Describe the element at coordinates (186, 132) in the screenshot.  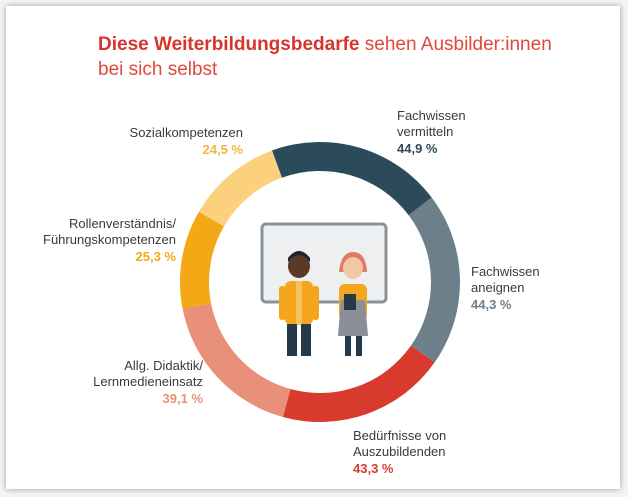
I see `segment-label-line: Sozialkompetenzen` at that location.